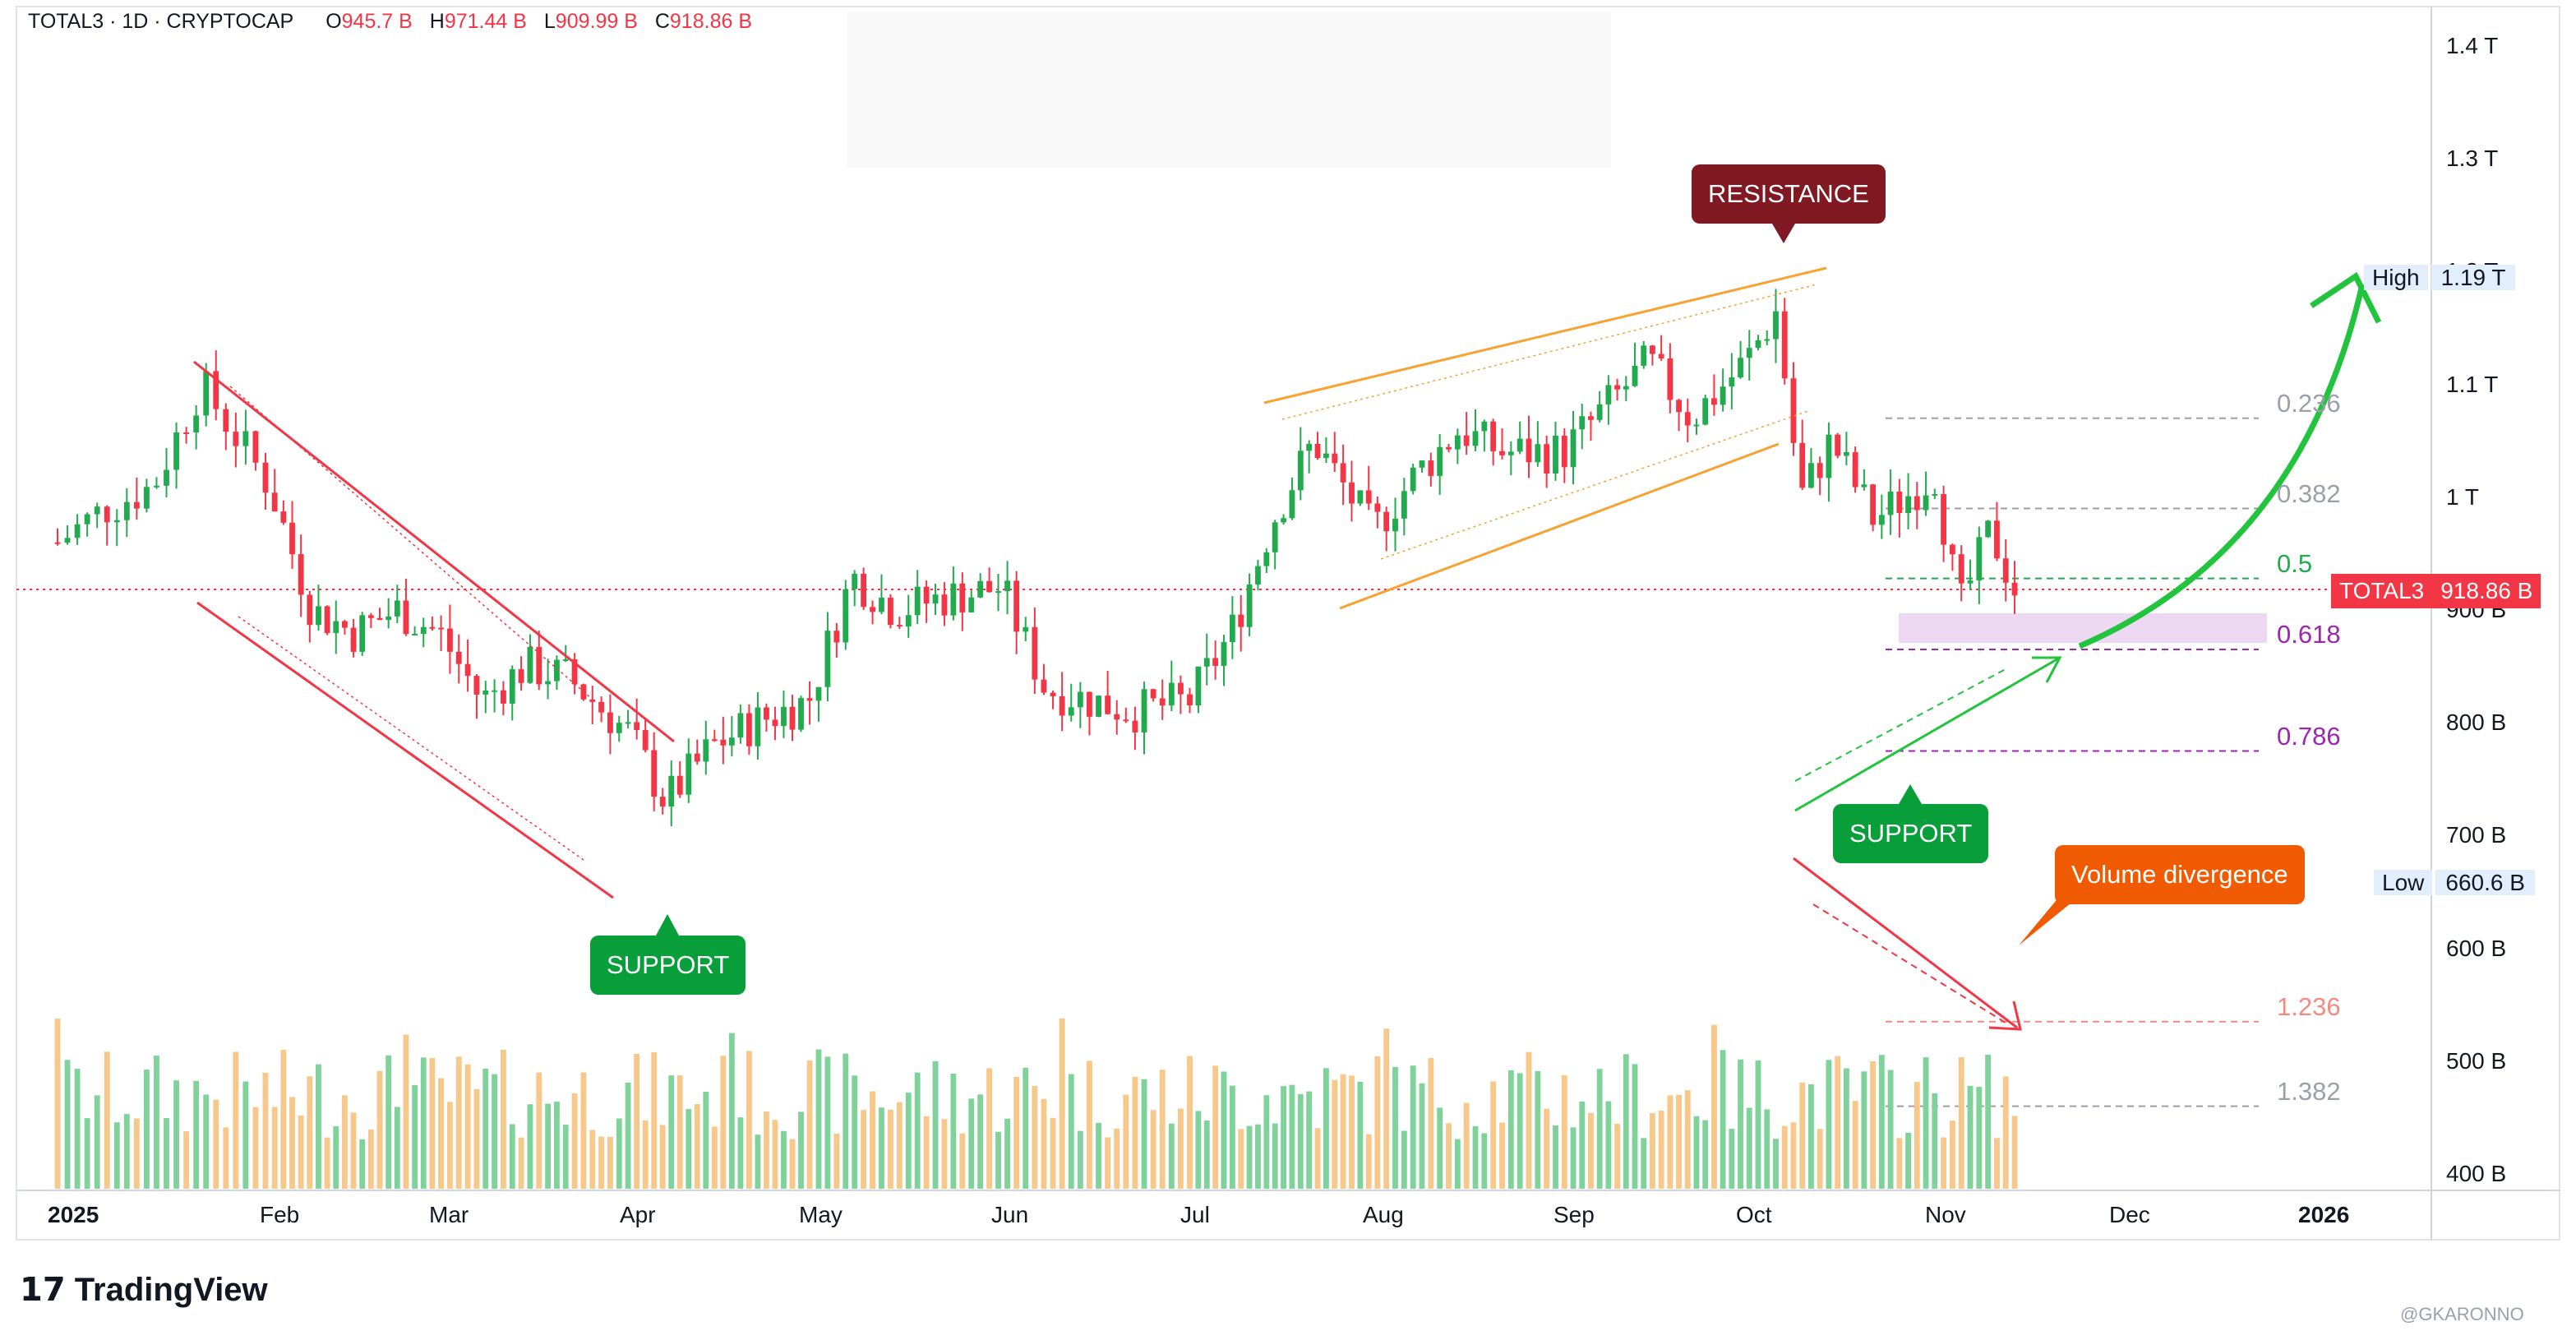  Describe the element at coordinates (2440, 278) in the screenshot. I see `high-marker: High 1.19 T` at that location.